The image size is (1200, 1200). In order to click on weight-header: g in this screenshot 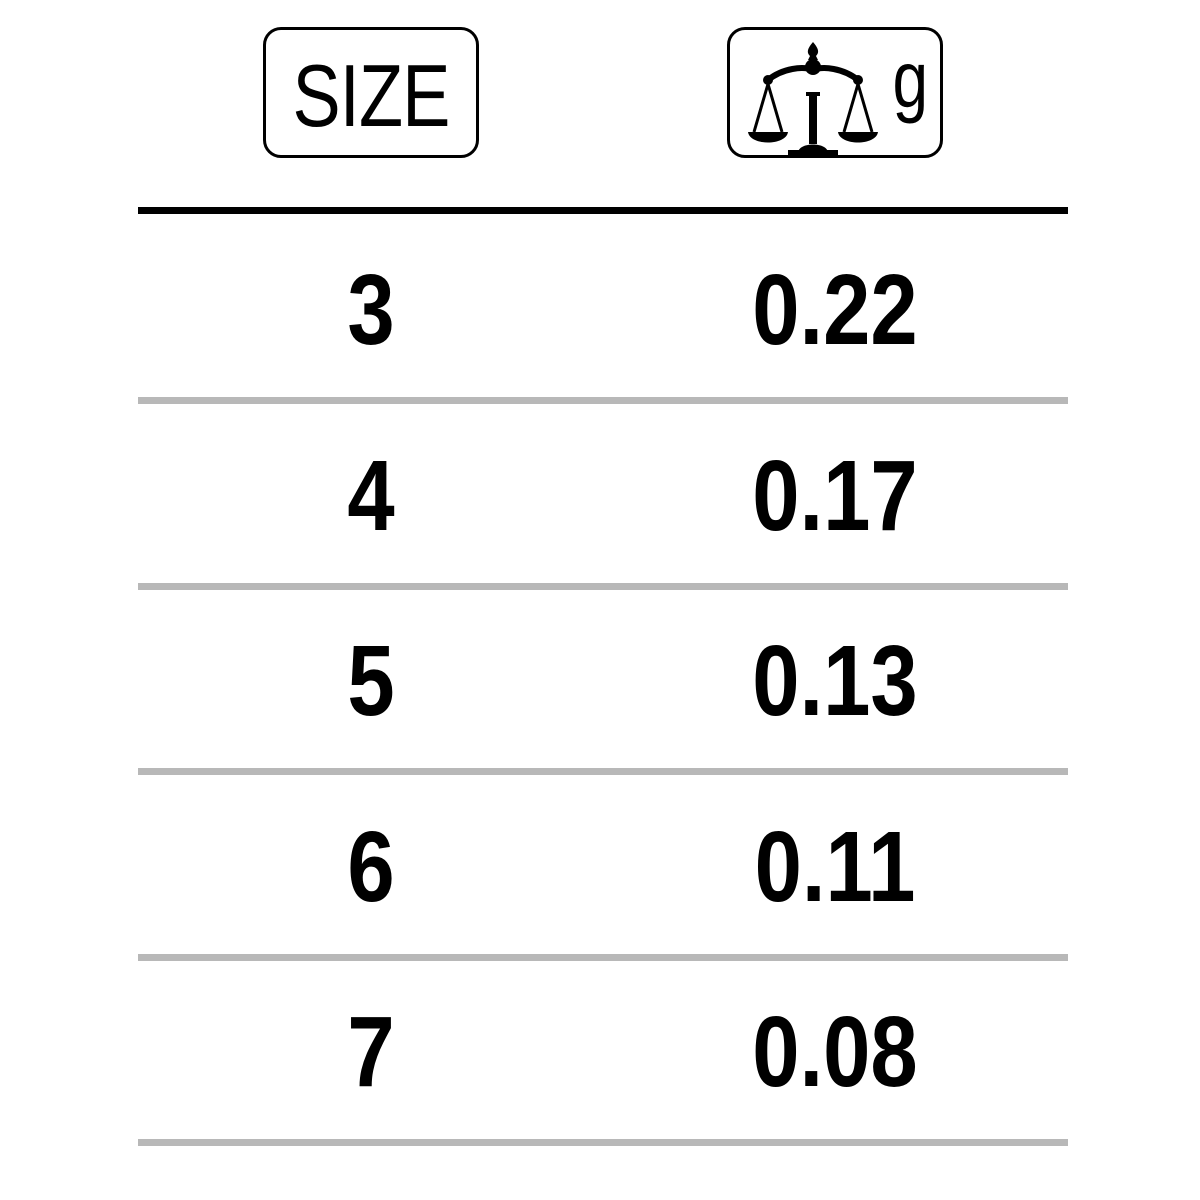, I will do `click(835, 92)`.